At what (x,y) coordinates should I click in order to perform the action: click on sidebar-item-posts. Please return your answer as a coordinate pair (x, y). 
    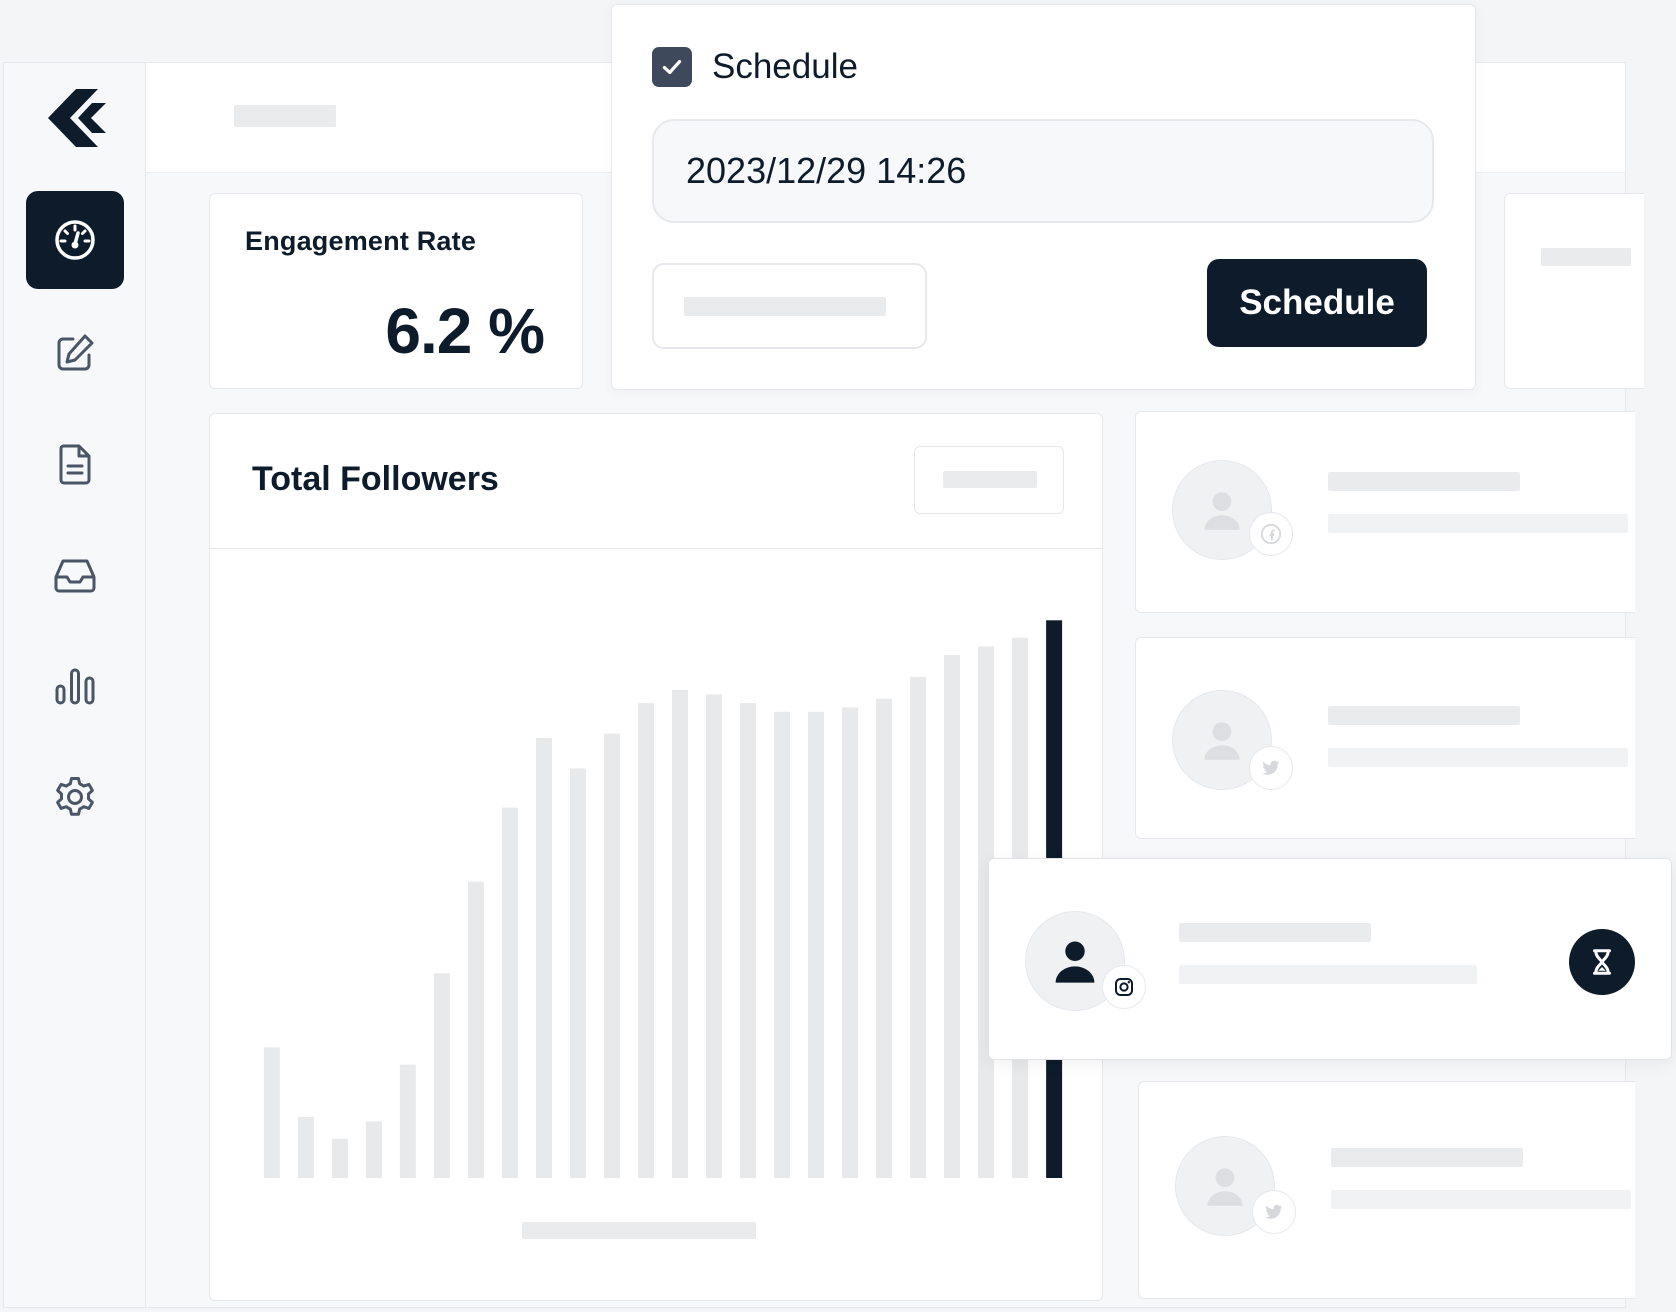
    Looking at the image, I should click on (75, 464).